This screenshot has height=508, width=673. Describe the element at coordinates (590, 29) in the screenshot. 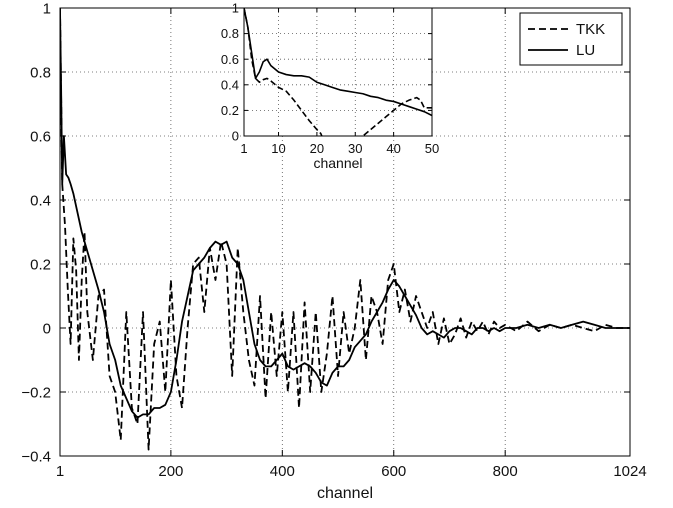

I see `legend-label-tkk: TKK` at that location.